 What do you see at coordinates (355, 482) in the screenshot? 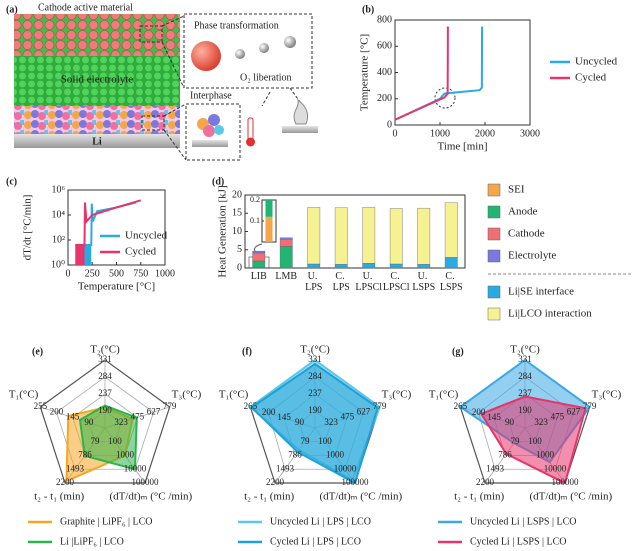
I see `tick-label: 100000` at bounding box center [355, 482].